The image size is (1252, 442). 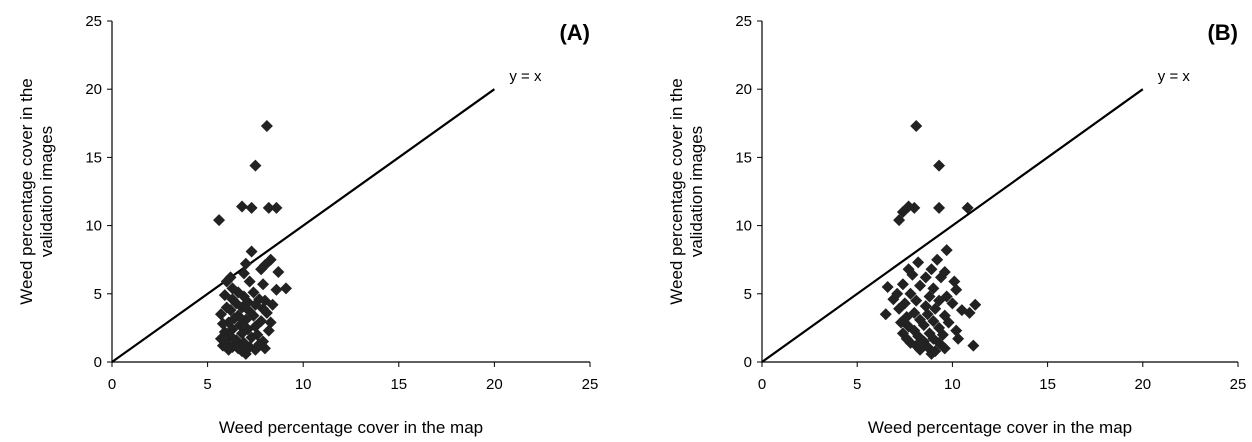 I want to click on x-tick-label: 15, so click(x=1047, y=384).